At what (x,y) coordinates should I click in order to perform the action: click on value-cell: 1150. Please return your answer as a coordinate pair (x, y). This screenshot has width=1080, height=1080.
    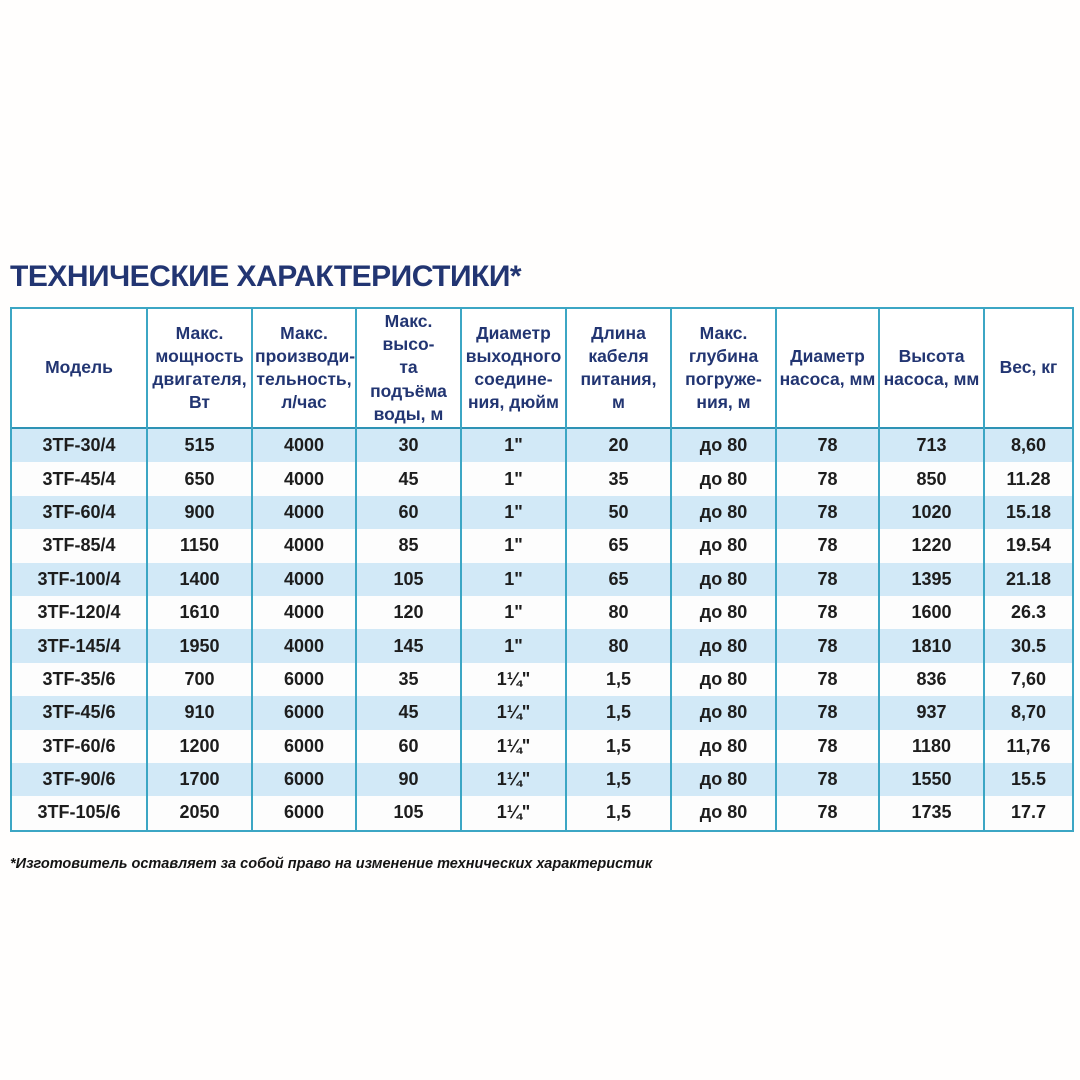
    Looking at the image, I should click on (199, 546).